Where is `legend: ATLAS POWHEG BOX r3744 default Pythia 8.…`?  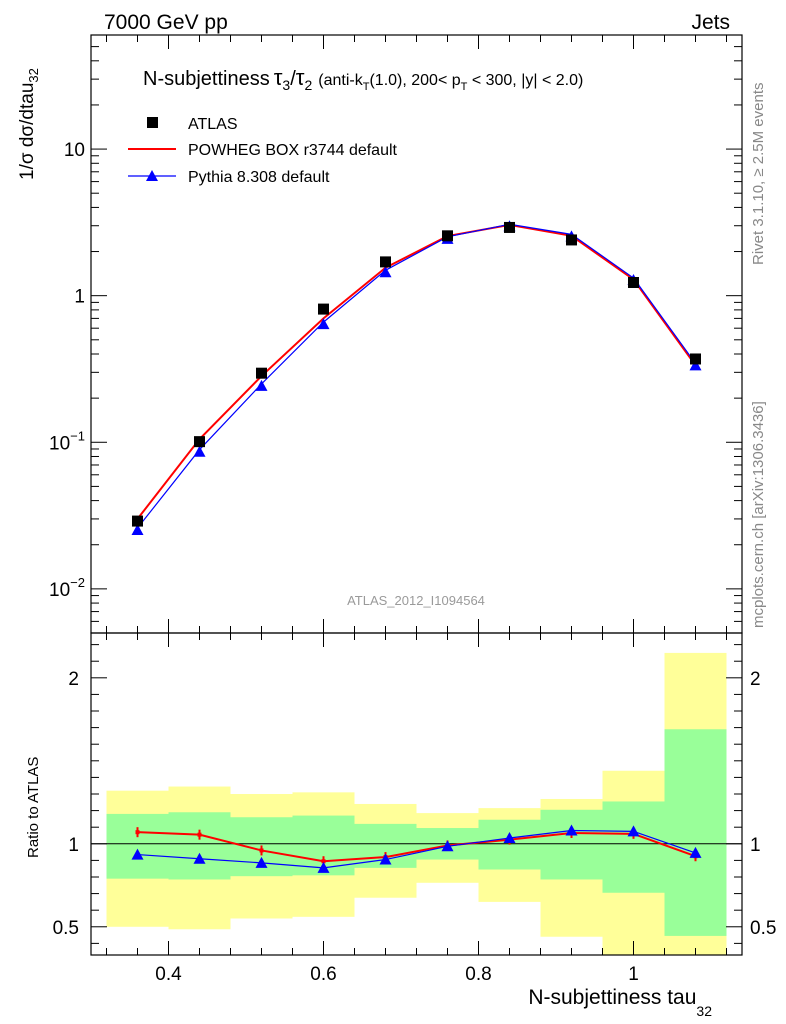 legend: ATLAS POWHEG BOX r3744 default Pythia 8.… is located at coordinates (263, 151).